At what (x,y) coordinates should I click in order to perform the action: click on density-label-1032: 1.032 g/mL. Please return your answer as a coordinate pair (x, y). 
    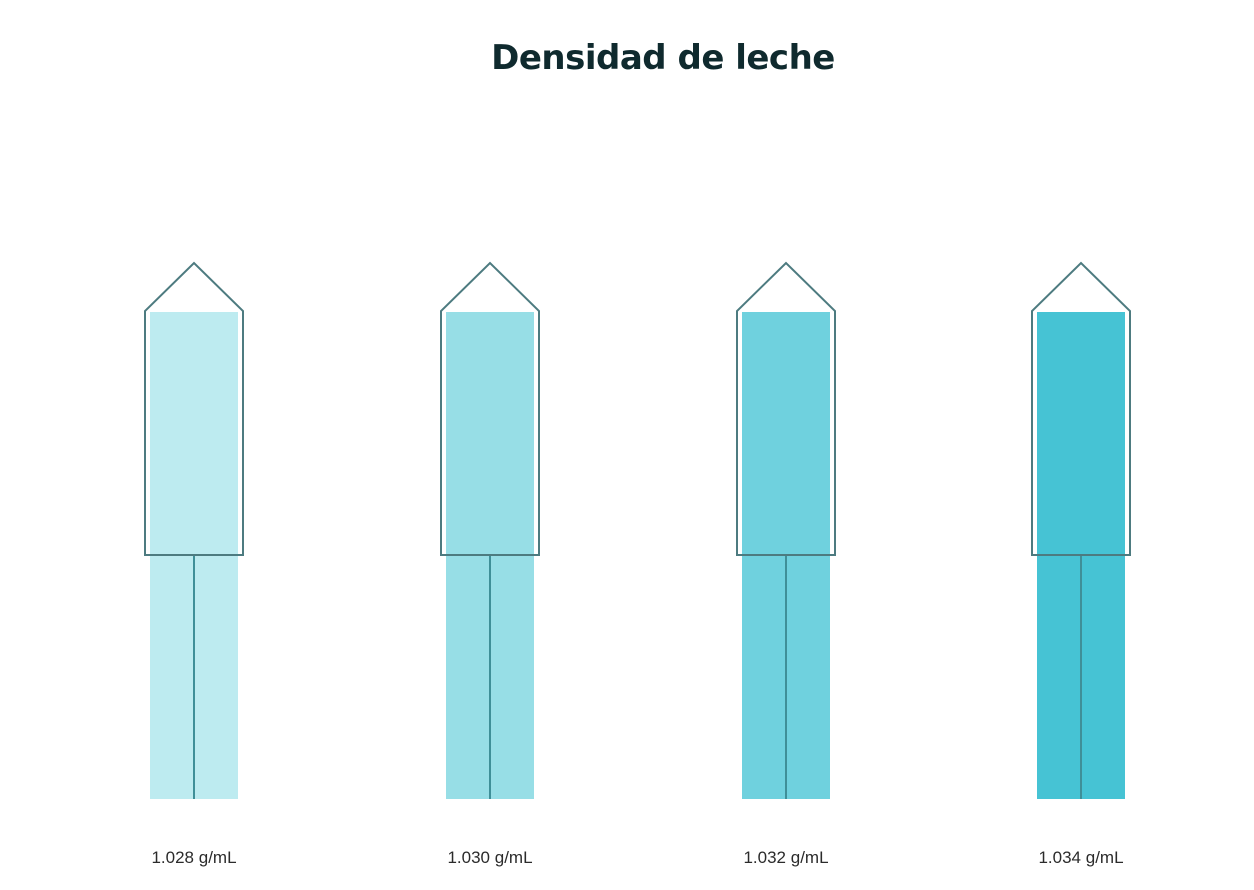
    Looking at the image, I should click on (786, 857).